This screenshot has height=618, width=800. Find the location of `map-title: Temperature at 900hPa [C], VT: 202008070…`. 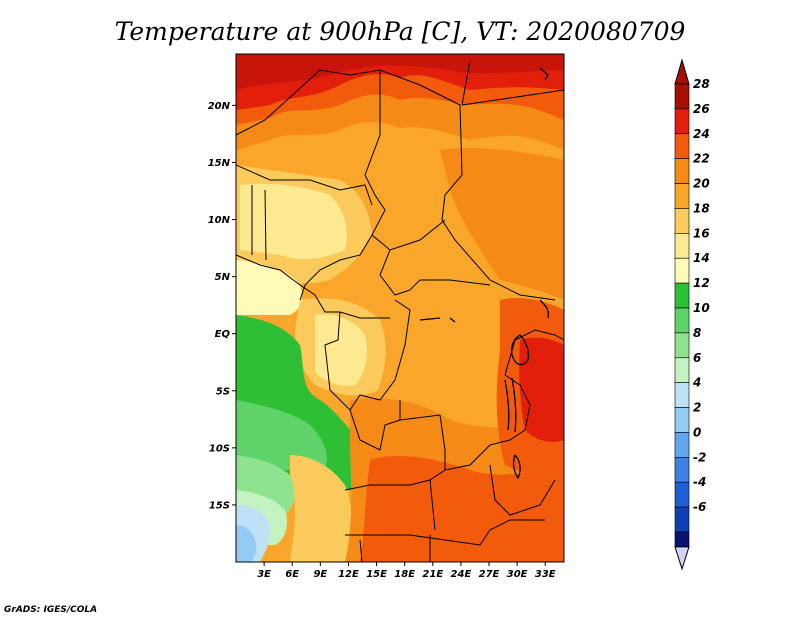

map-title: Temperature at 900hPa [C], VT: 202008070… is located at coordinates (400, 31).